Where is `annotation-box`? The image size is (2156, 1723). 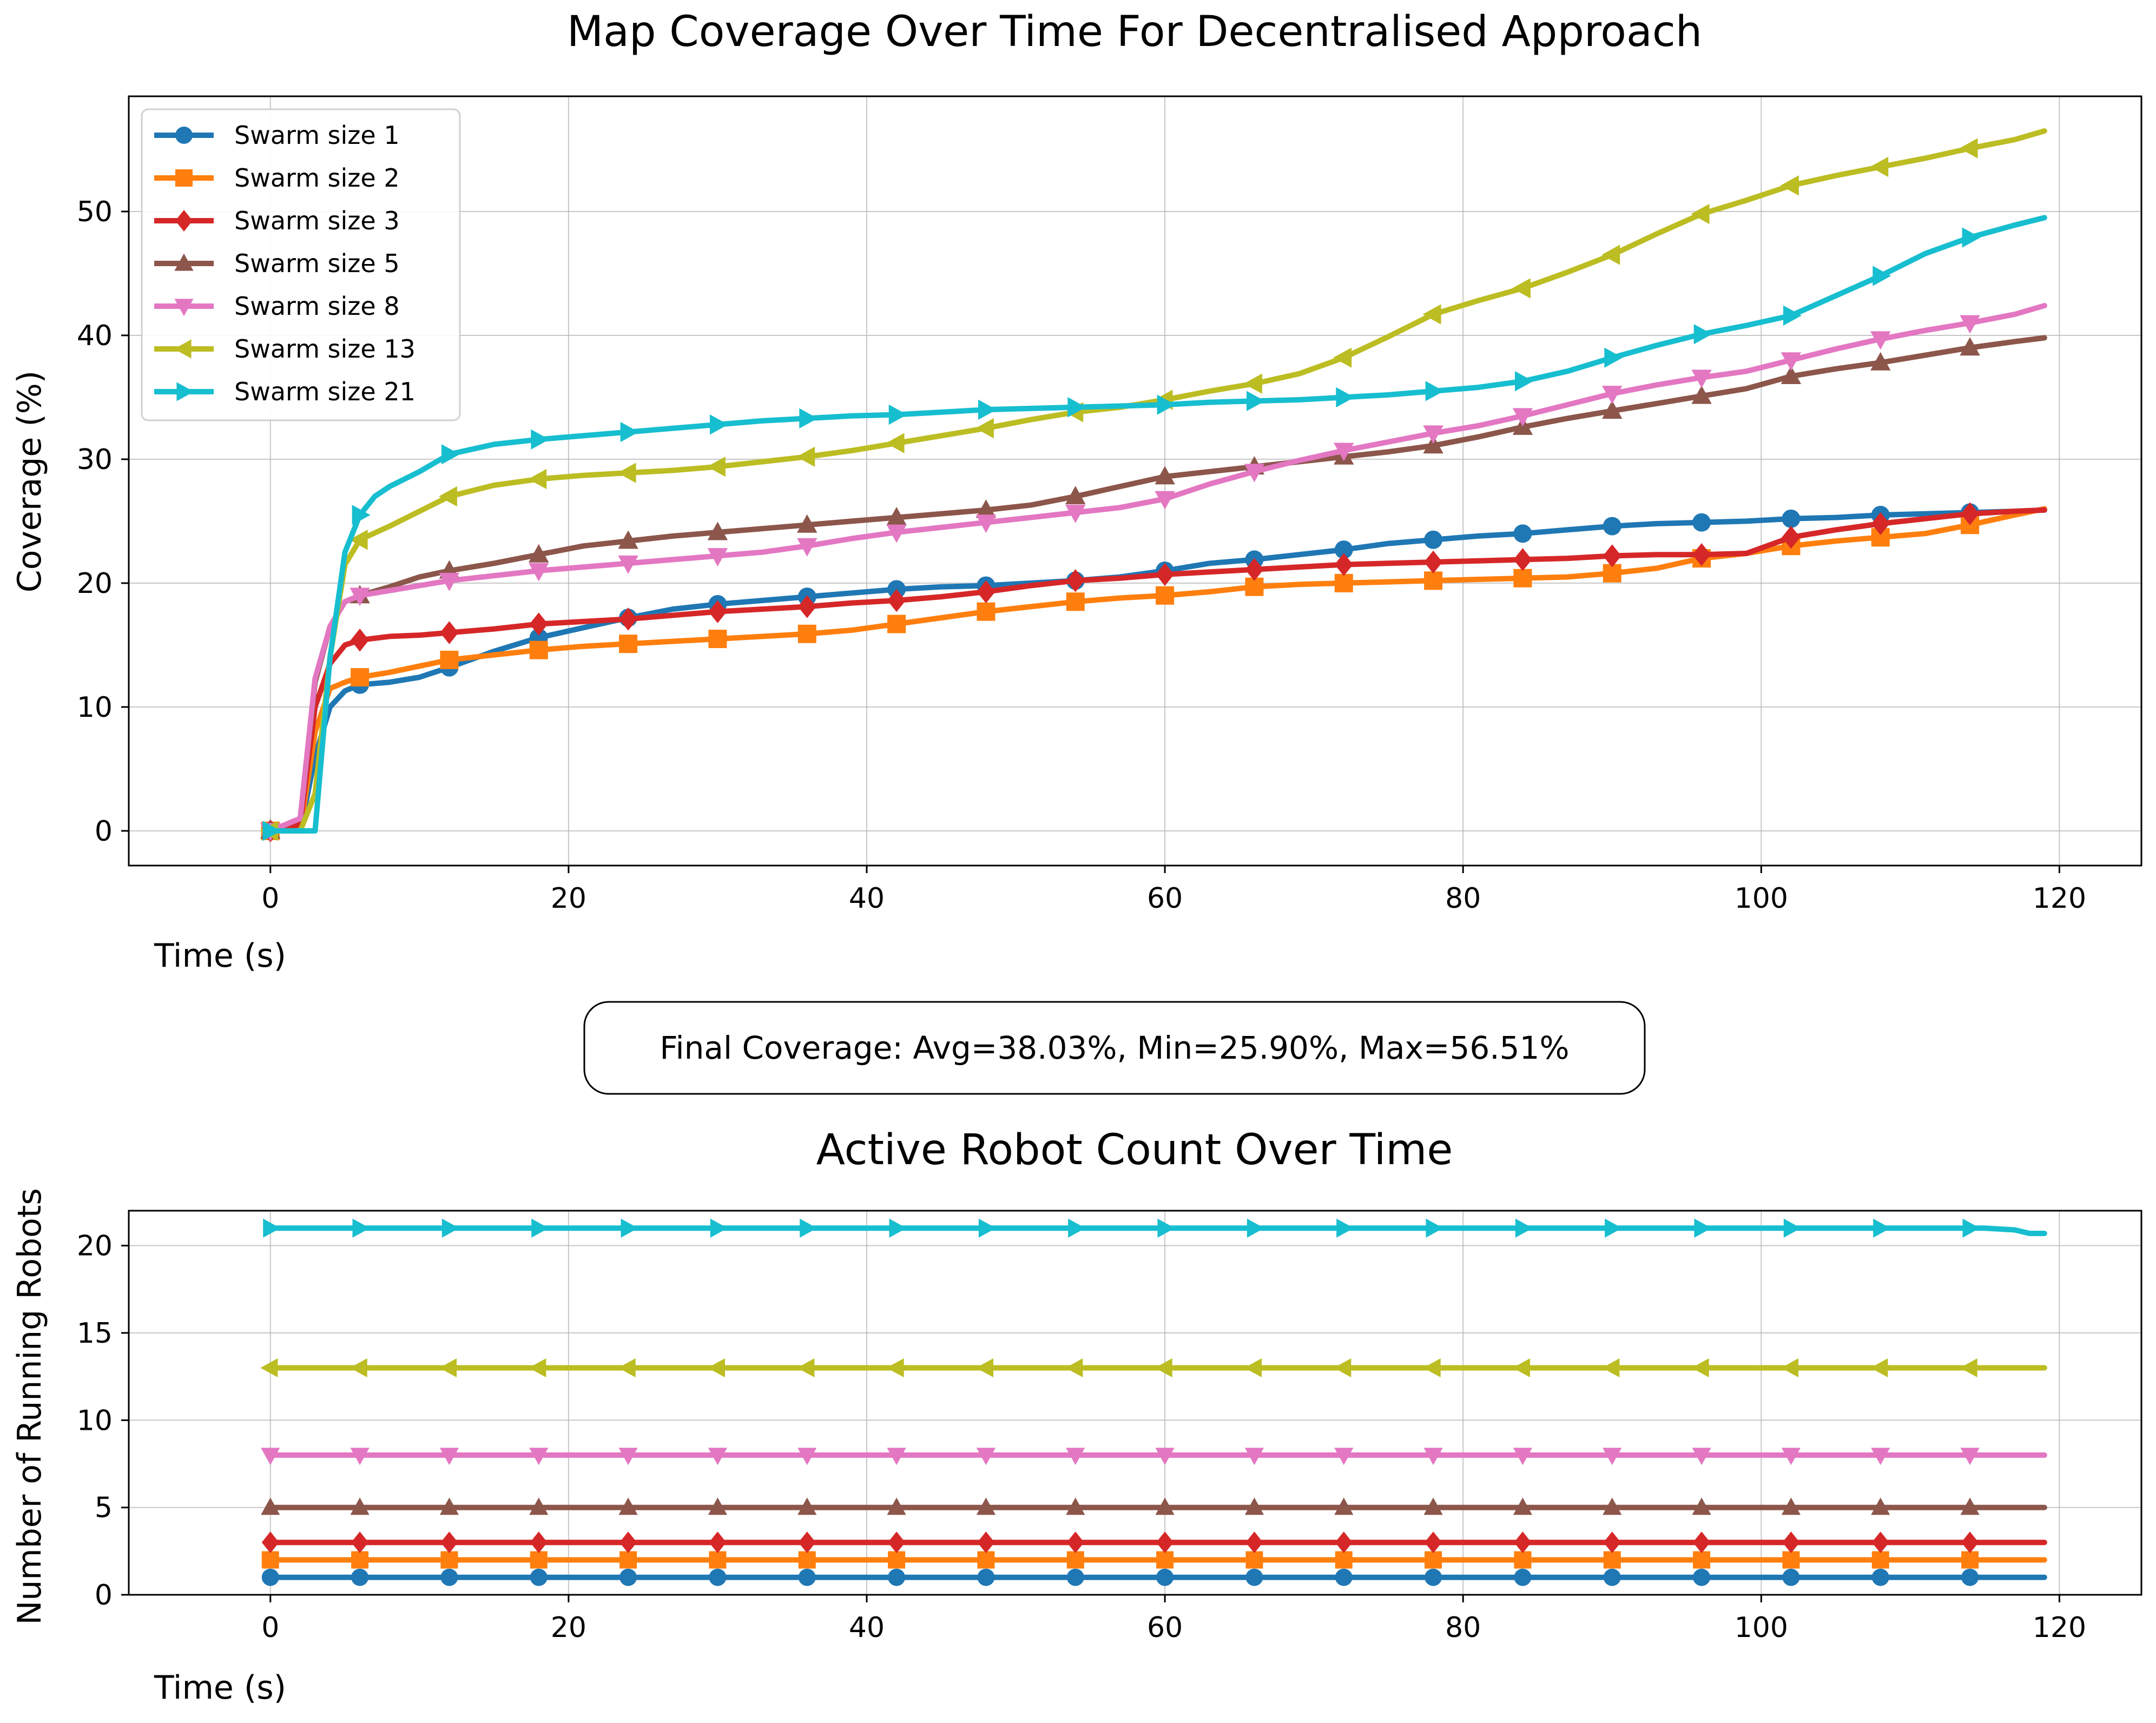 annotation-box is located at coordinates (1114, 1048).